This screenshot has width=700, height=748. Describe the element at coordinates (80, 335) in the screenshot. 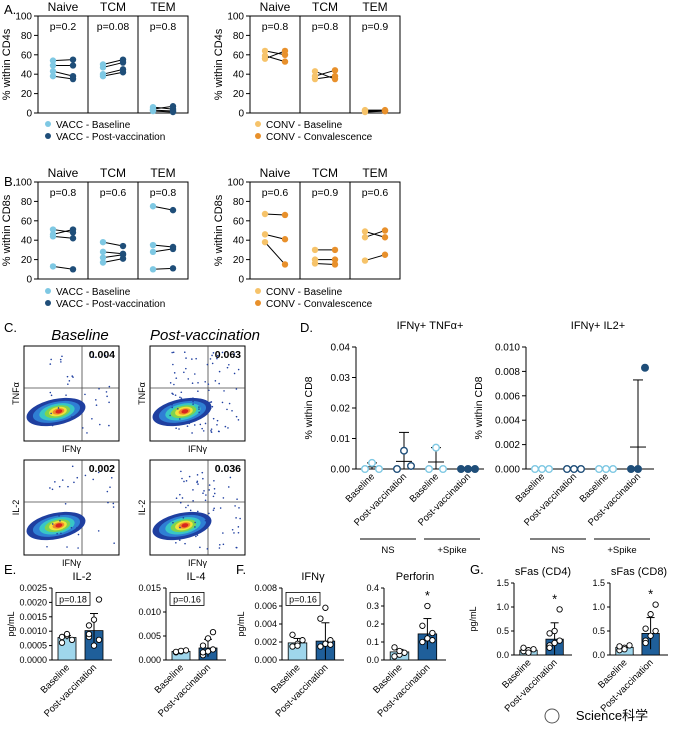

I see `flow-title-baseline: Baseline` at that location.